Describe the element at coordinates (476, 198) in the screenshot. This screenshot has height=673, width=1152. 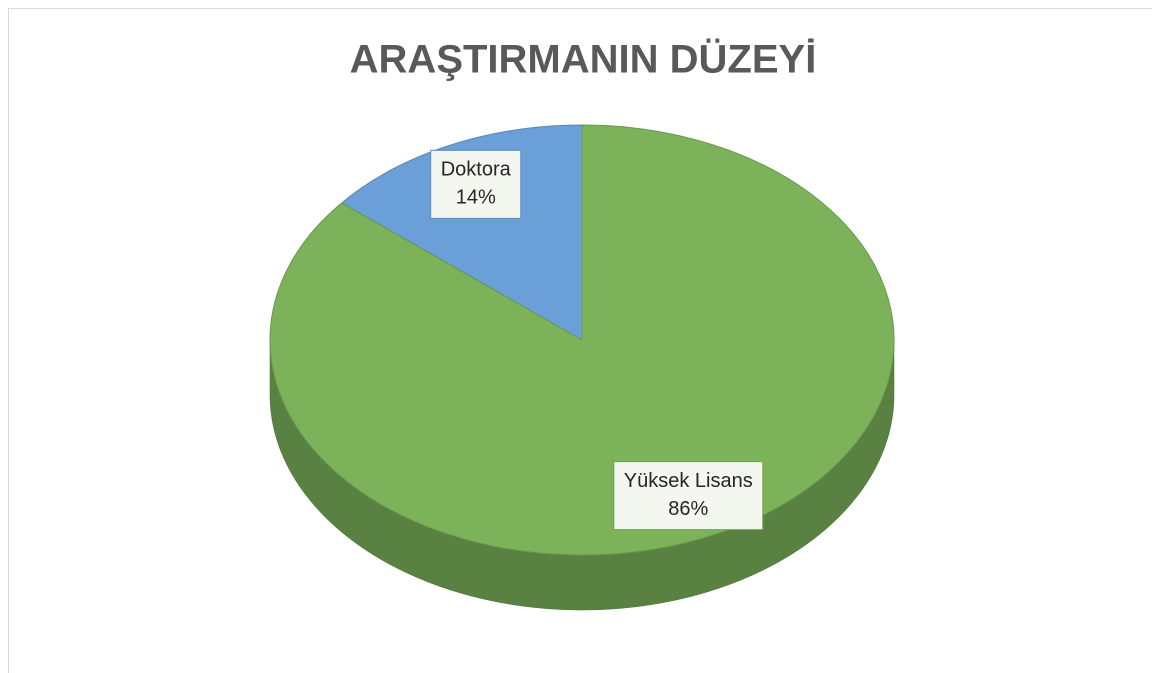
I see `data-label-value: 14%` at that location.